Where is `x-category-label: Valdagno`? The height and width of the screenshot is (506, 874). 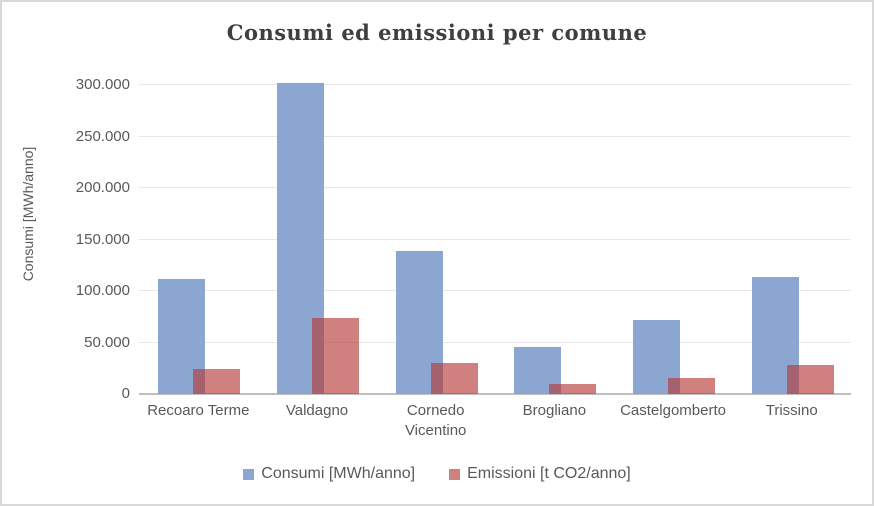 x-category-label: Valdagno is located at coordinates (317, 410).